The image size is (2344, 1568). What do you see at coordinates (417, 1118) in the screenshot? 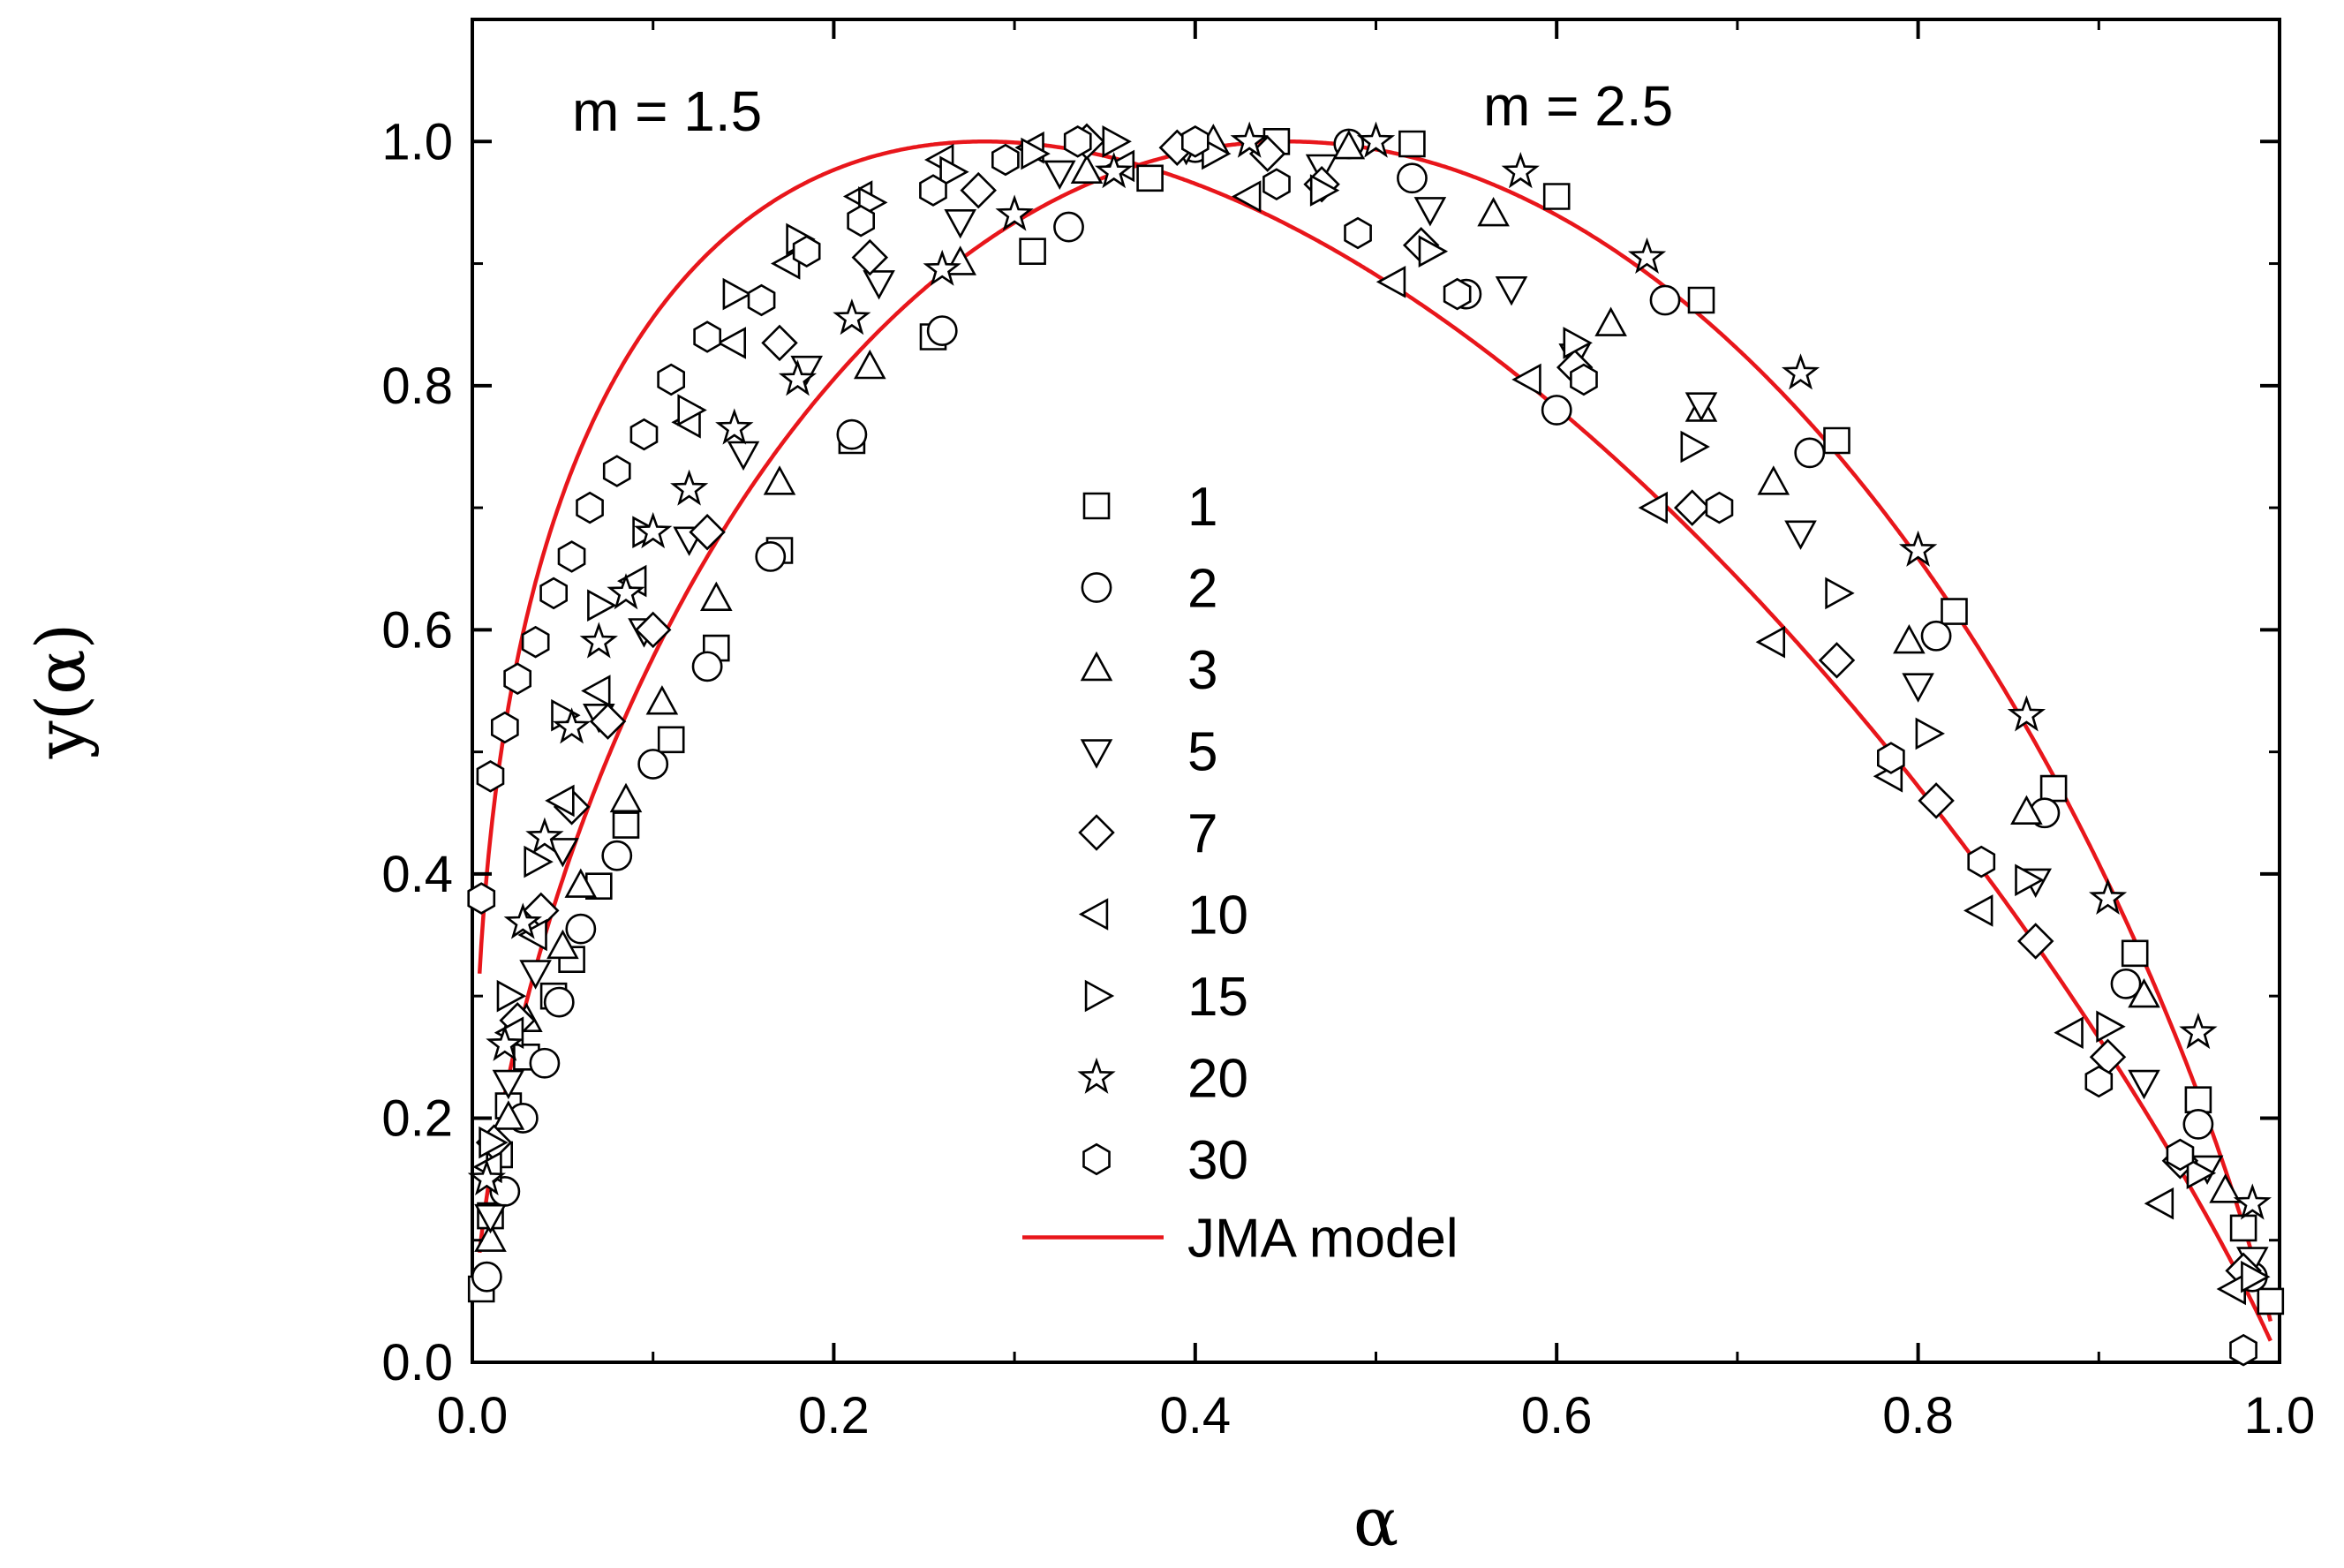
I see `y-tick-label-1: 0.2` at bounding box center [417, 1118].